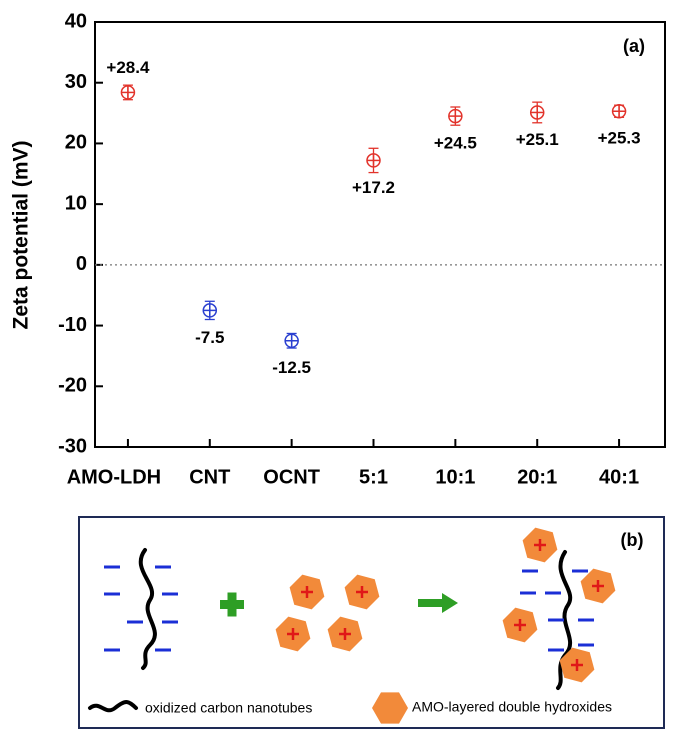 The height and width of the screenshot is (739, 675). What do you see at coordinates (390, 708) in the screenshot?
I see `legend-hex-icon` at bounding box center [390, 708].